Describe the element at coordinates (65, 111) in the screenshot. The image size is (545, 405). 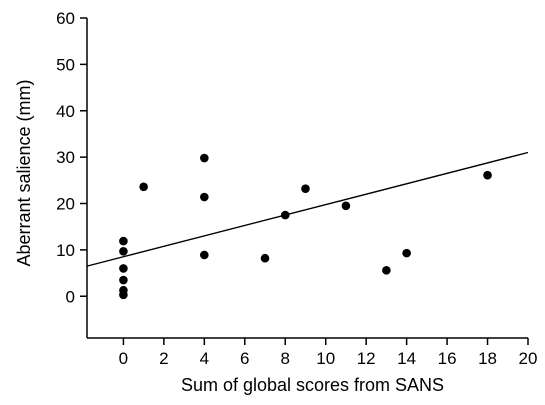
I see `y-tick-label: 40` at that location.